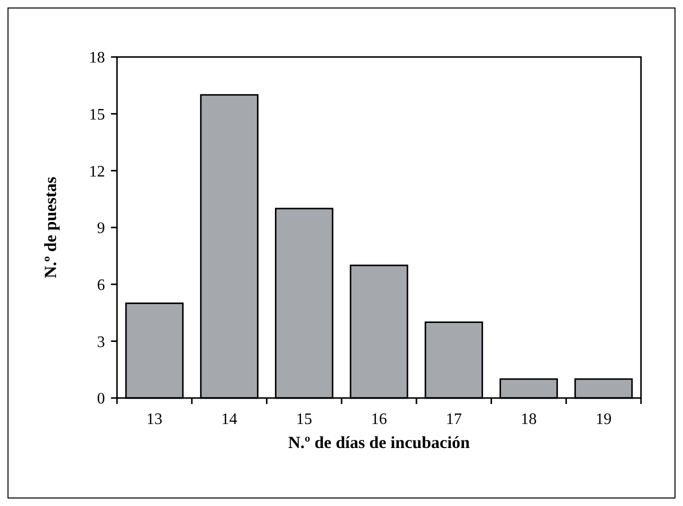 The height and width of the screenshot is (506, 683). I want to click on x-tick-label: 18, so click(528, 419).